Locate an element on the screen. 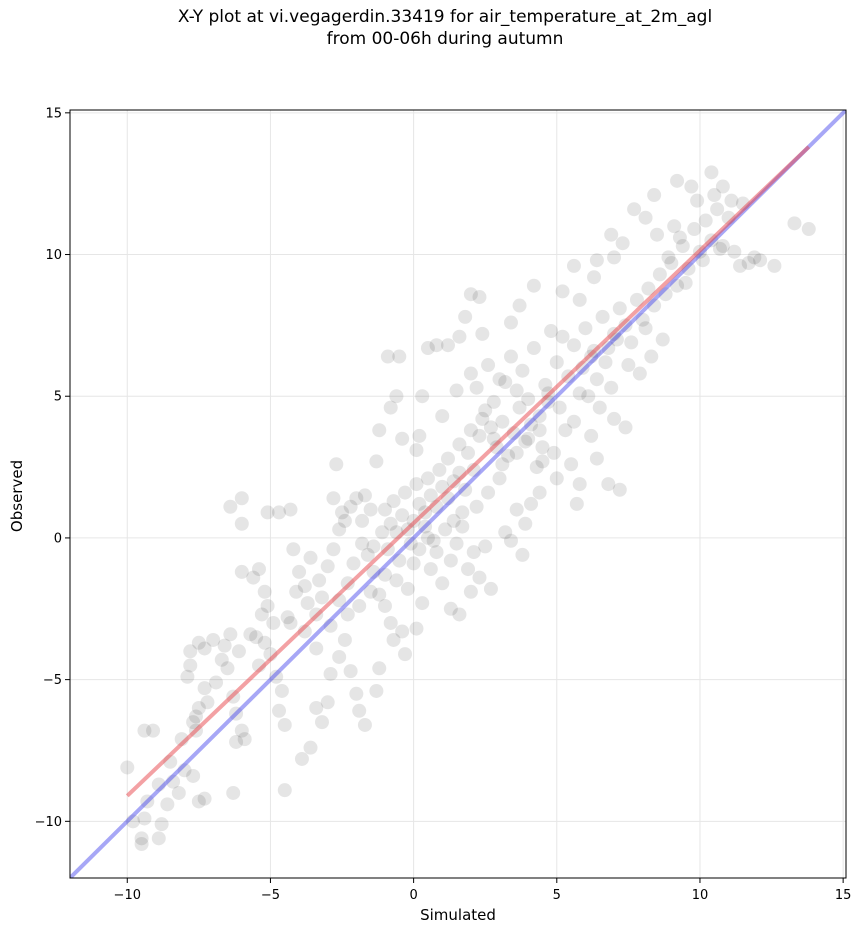 The image size is (860, 934). y-tick-label: −5 is located at coordinates (52, 680).